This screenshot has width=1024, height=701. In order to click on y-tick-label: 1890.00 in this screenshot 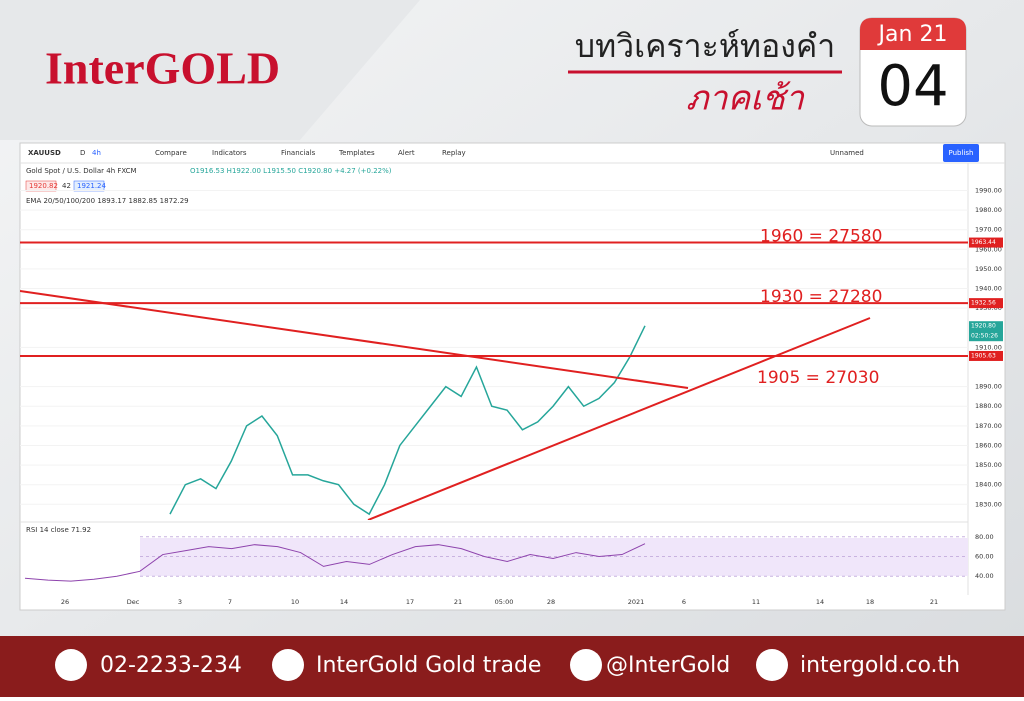, I will do `click(988, 387)`.